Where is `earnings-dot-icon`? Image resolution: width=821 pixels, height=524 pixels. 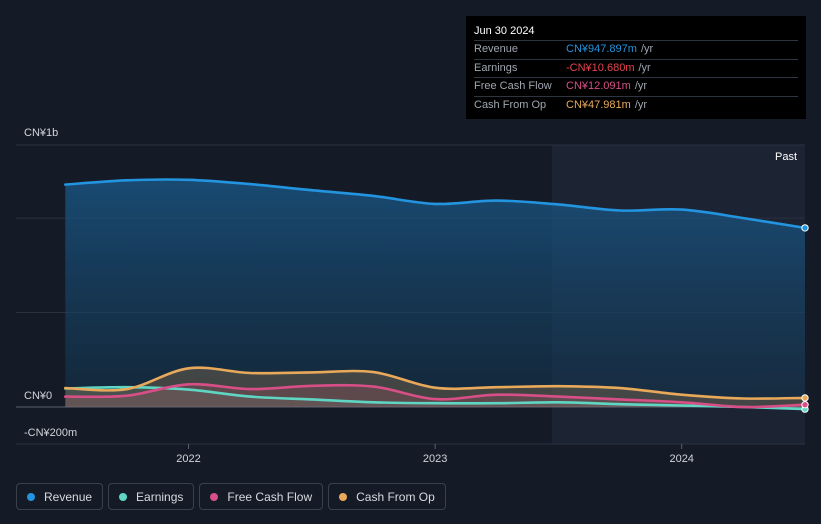 earnings-dot-icon is located at coordinates (123, 496).